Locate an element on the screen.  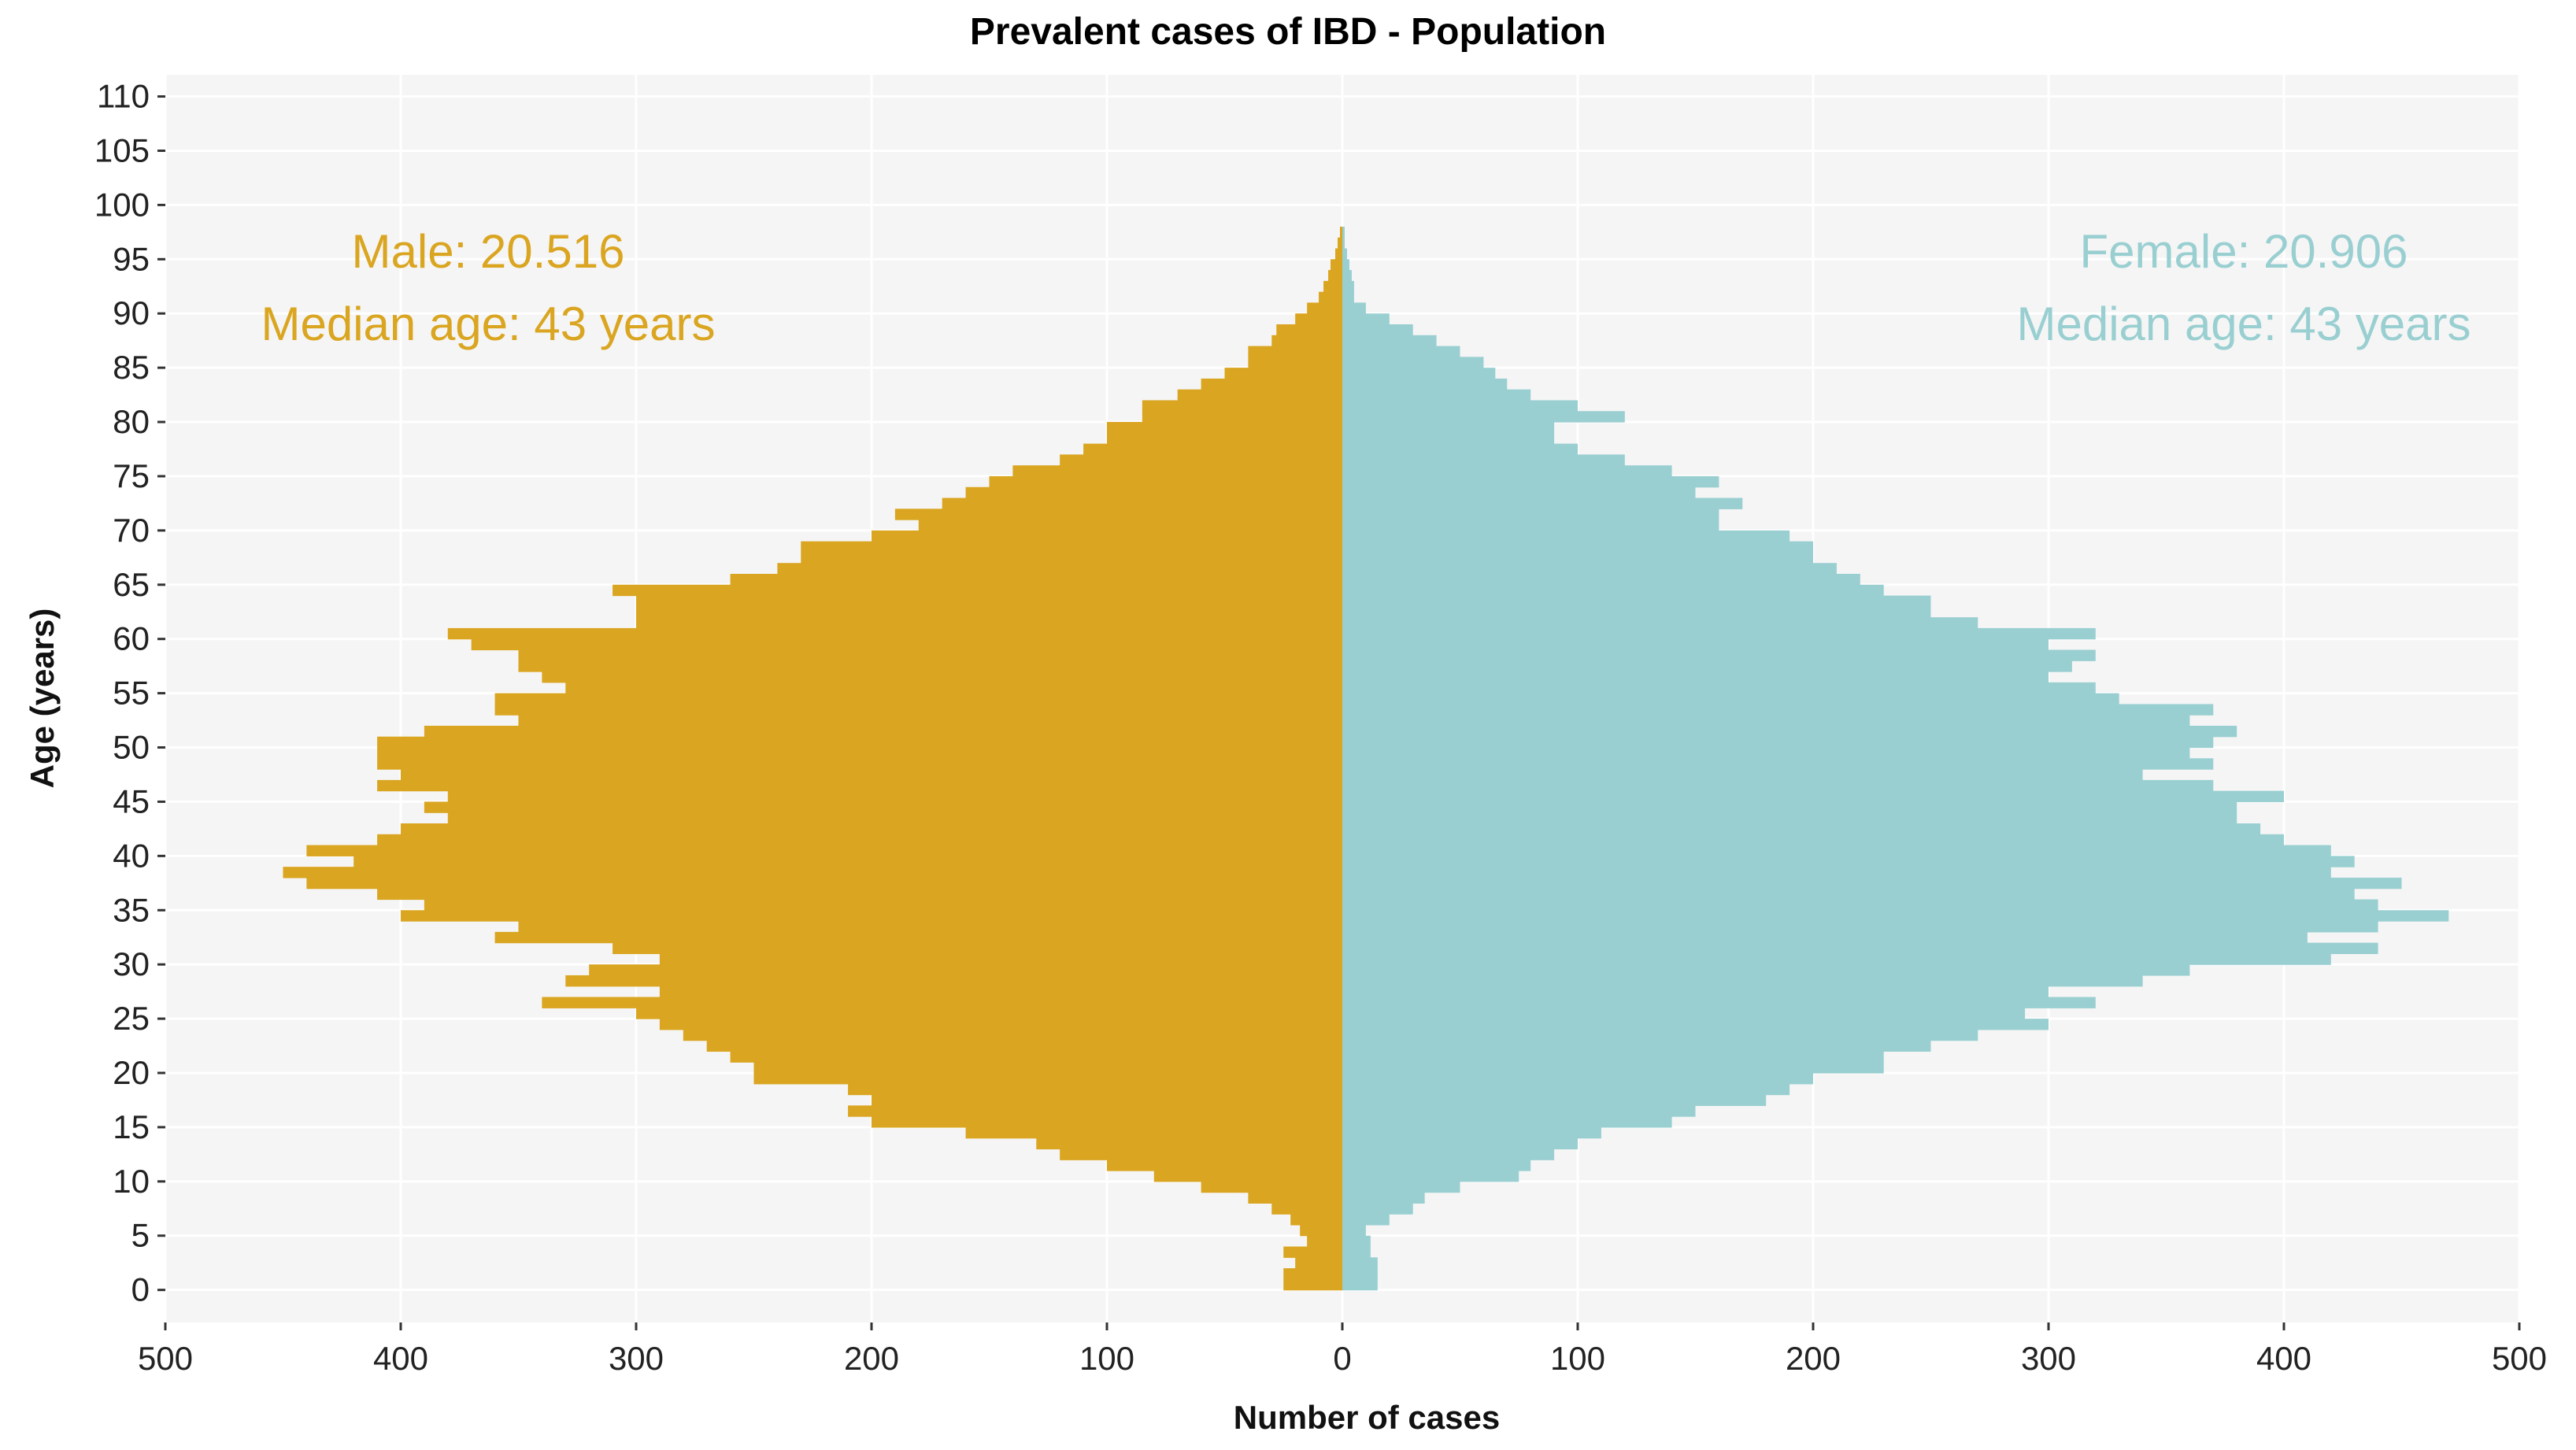
chart-title: Prevalent cases of IBD - Population is located at coordinates (1288, 32).